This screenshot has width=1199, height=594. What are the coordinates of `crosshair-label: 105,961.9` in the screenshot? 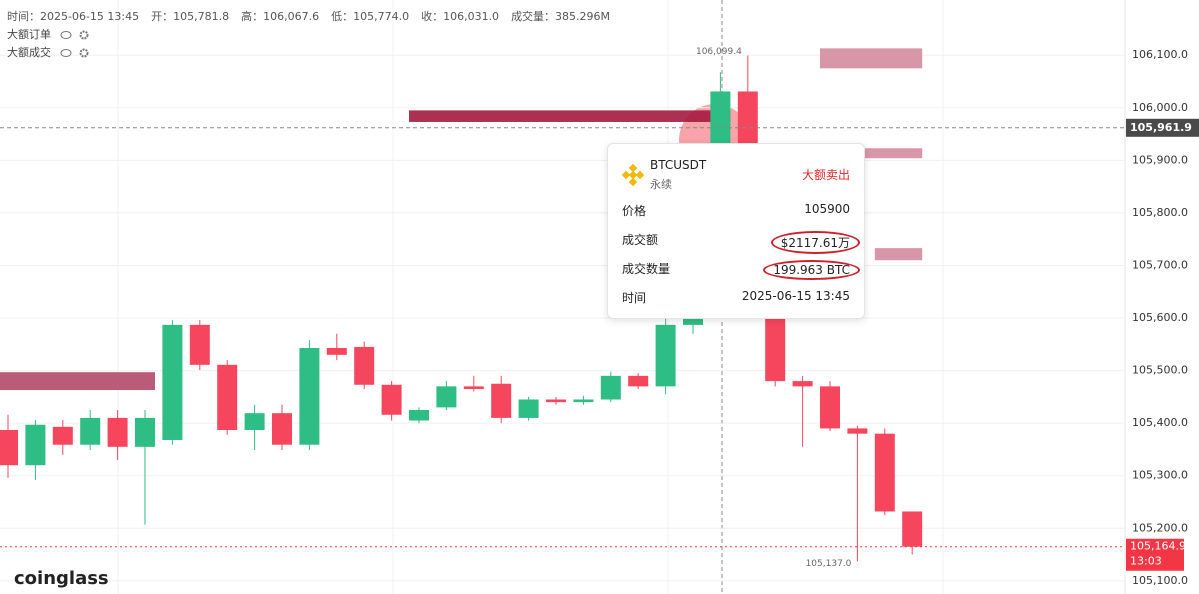 It's located at (1161, 127).